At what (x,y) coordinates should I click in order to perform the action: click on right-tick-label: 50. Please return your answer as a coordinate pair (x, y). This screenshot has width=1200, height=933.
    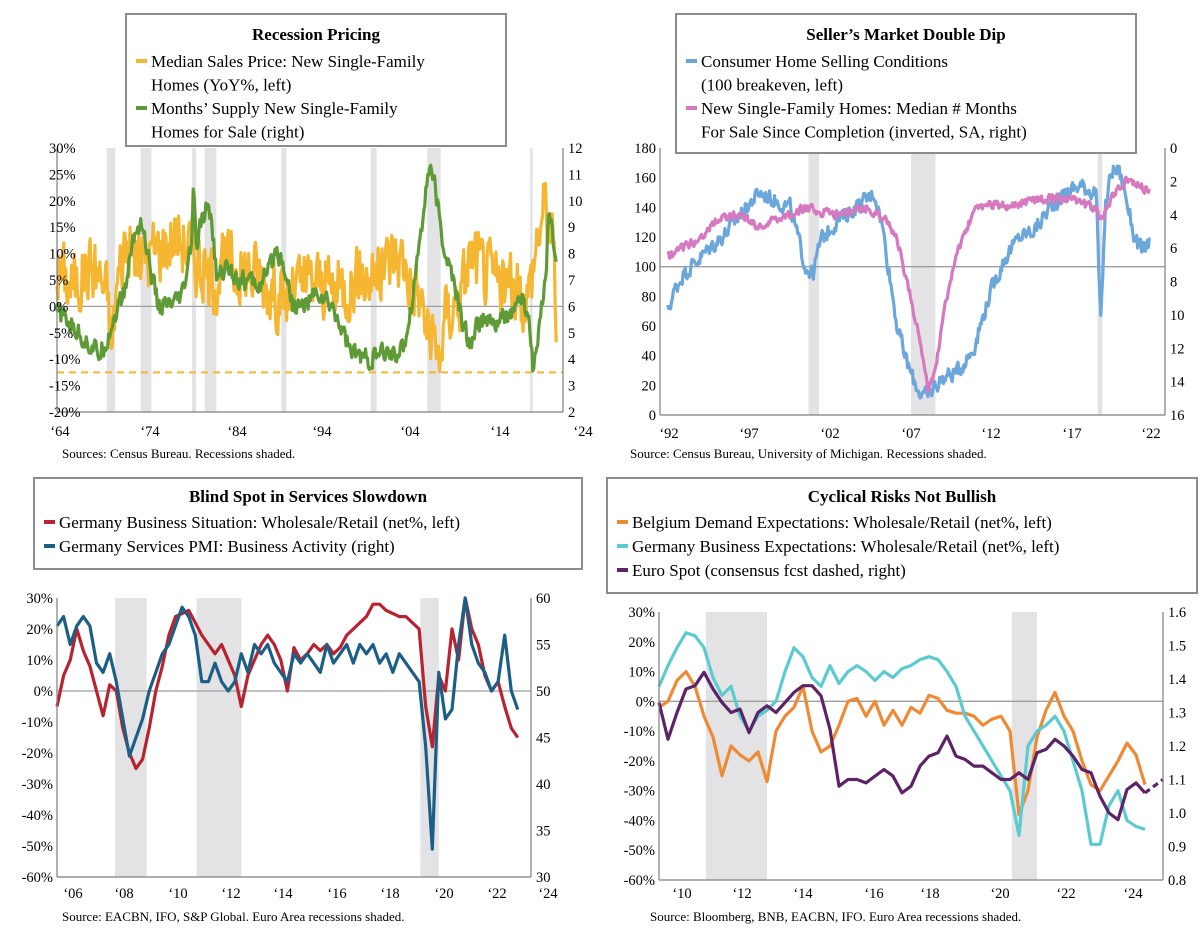
    Looking at the image, I should click on (543, 692).